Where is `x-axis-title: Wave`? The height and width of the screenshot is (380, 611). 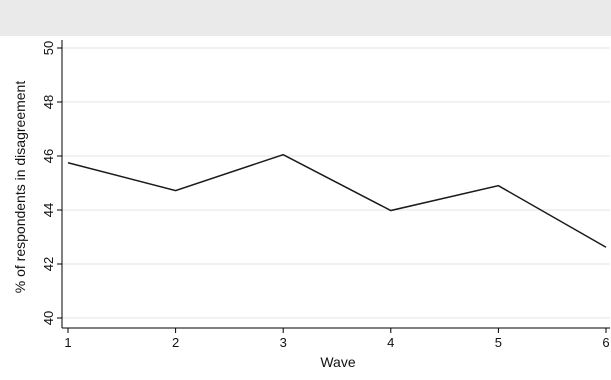 x-axis-title: Wave is located at coordinates (337, 362).